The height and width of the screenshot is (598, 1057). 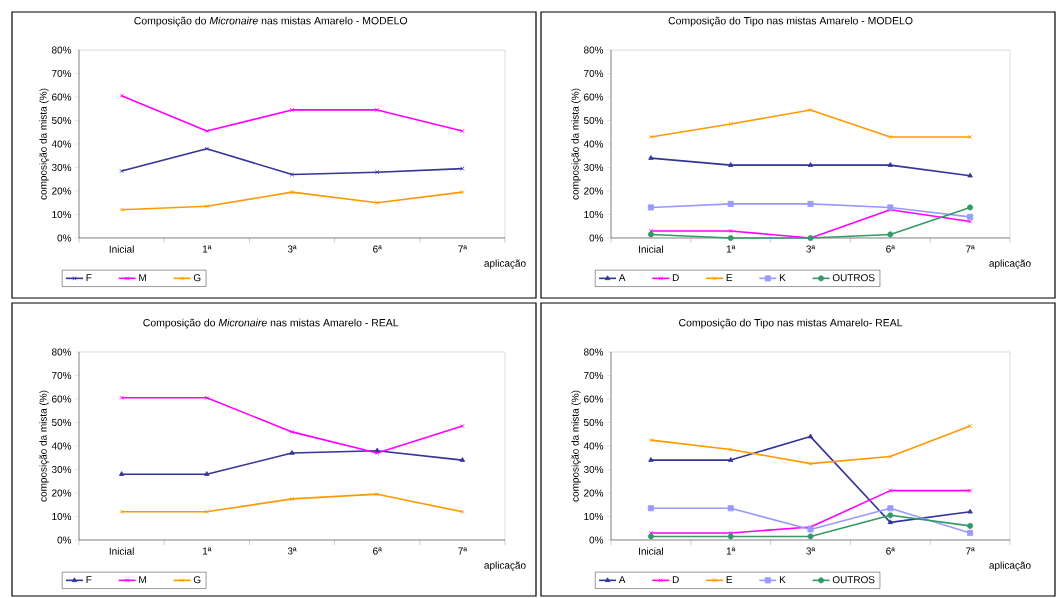 I want to click on chart-title: Composição do Micronaire nas mistas Amarelo - REAL, so click(x=271, y=323).